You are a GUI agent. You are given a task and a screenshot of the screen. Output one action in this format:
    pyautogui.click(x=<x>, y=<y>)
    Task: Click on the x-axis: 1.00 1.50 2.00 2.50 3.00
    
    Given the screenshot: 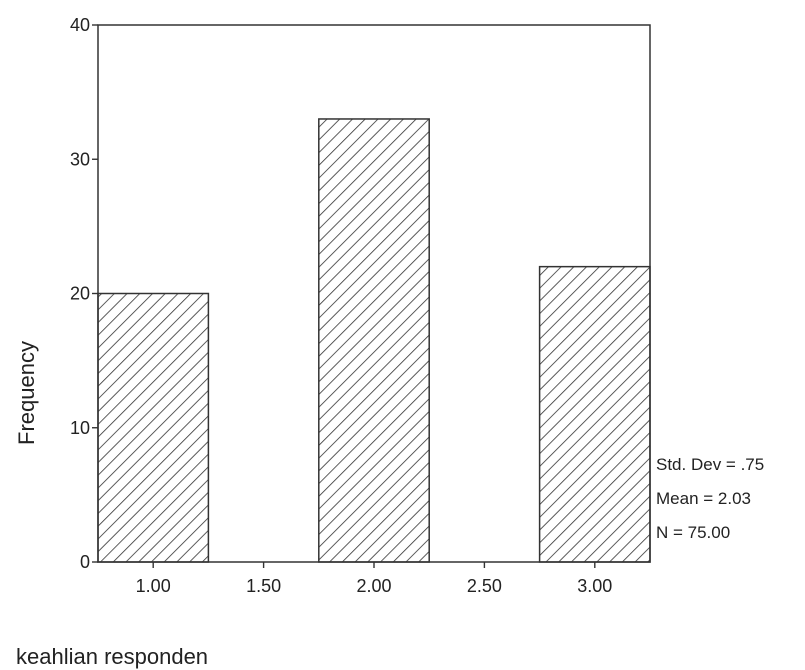 What is the action you would take?
    pyautogui.click(x=374, y=579)
    